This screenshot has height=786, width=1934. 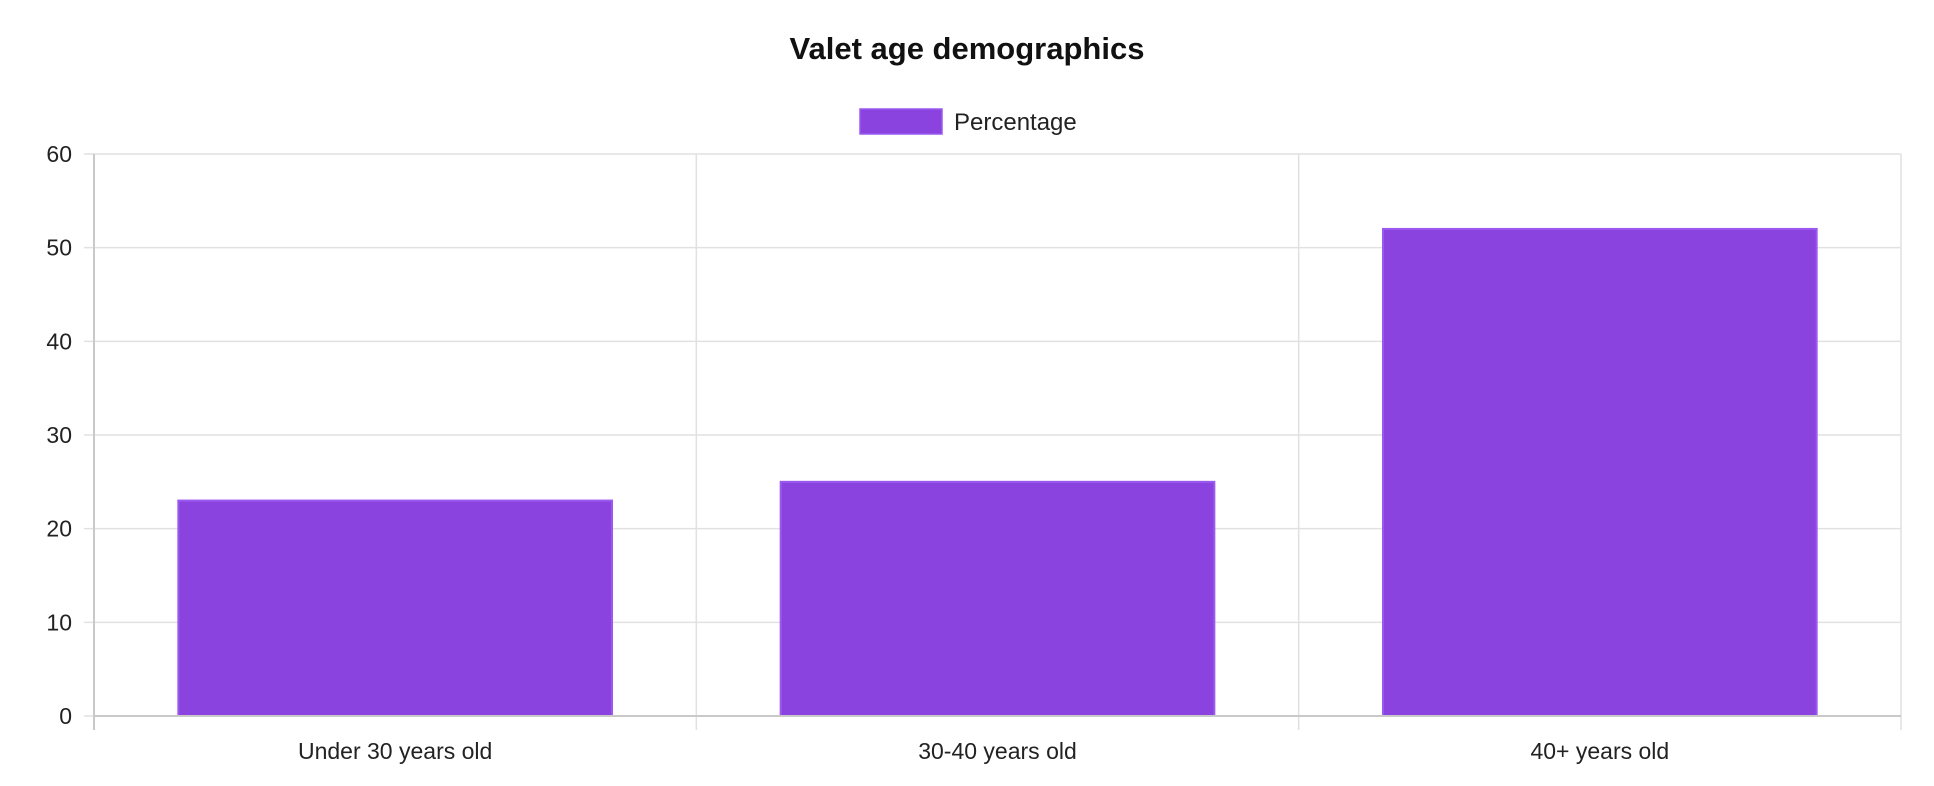 What do you see at coordinates (59, 154) in the screenshot?
I see `y-tick-label: 60` at bounding box center [59, 154].